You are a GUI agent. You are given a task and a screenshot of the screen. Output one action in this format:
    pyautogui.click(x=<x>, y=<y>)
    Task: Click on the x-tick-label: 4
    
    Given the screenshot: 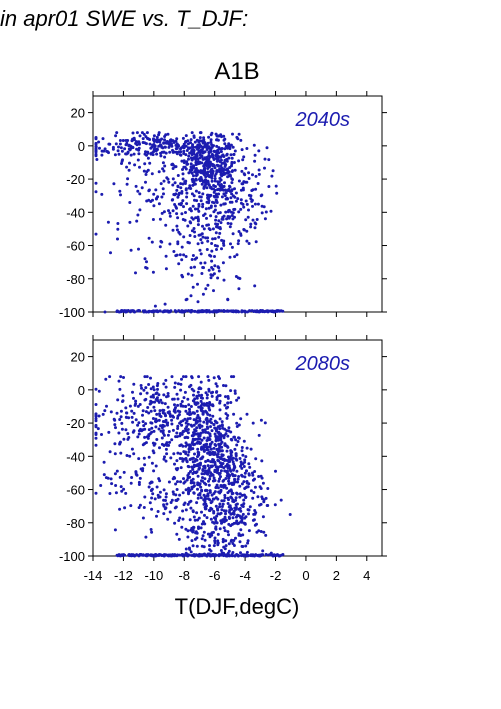 What is the action you would take?
    pyautogui.click(x=366, y=575)
    